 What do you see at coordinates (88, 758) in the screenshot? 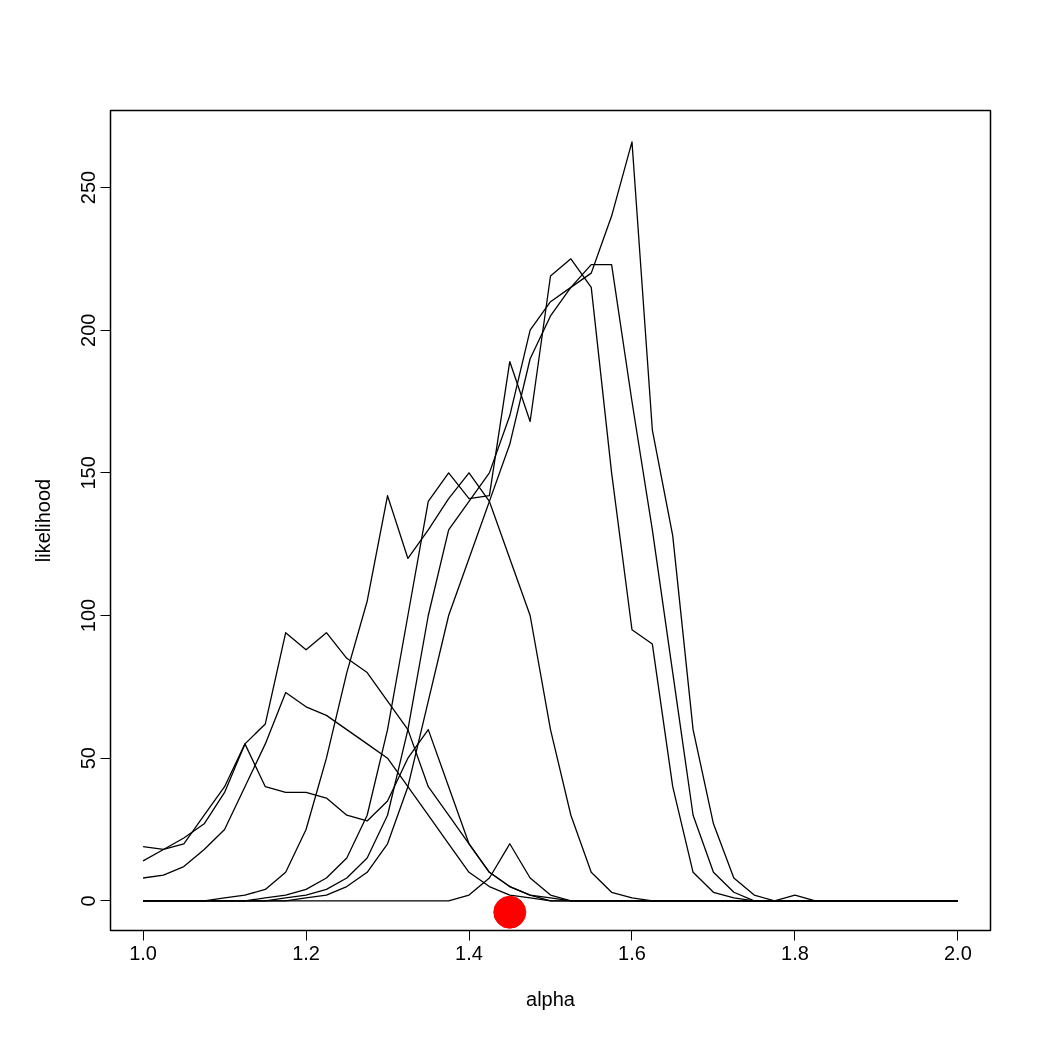
I see `y-tick-label: 50` at bounding box center [88, 758].